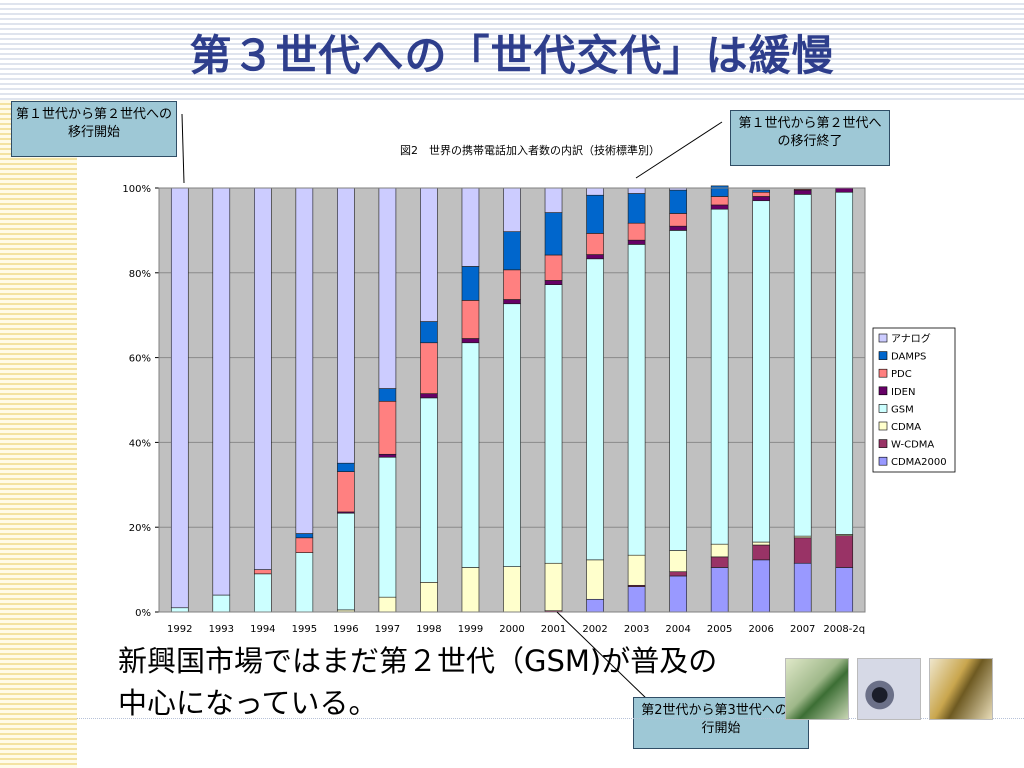 Image resolution: width=1024 pixels, height=768 pixels. Describe the element at coordinates (418, 682) in the screenshot. I see `slide-body-text: 新興国市場ではまだ第２世代（GSM)が普及の中心になっている。` at that location.